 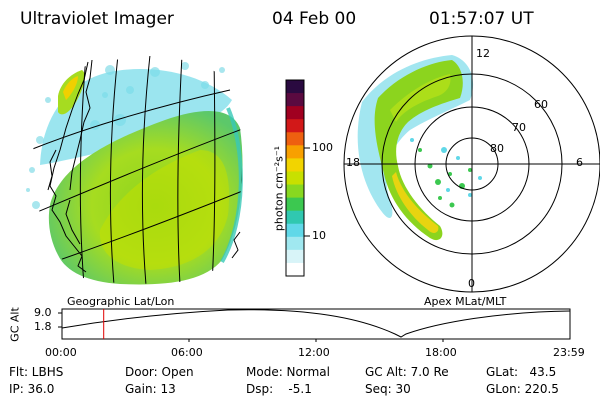 I want to click on altitude-y-max: 9.0, so click(x=43, y=312).